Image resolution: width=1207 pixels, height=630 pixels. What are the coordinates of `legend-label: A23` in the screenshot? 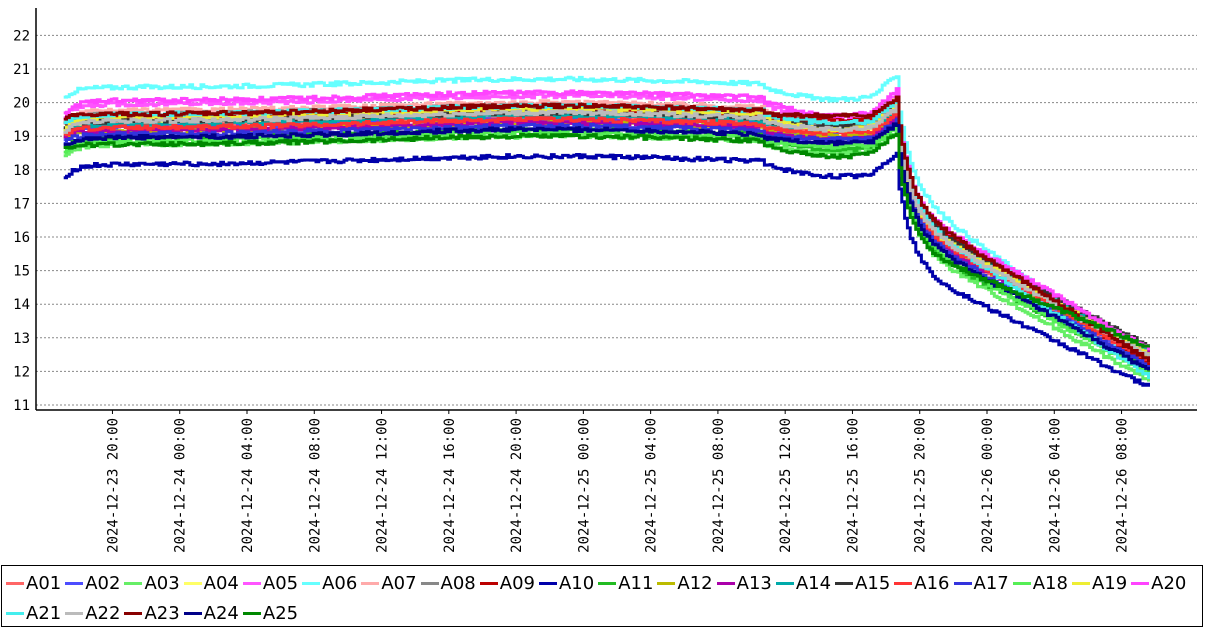 It's located at (162, 613).